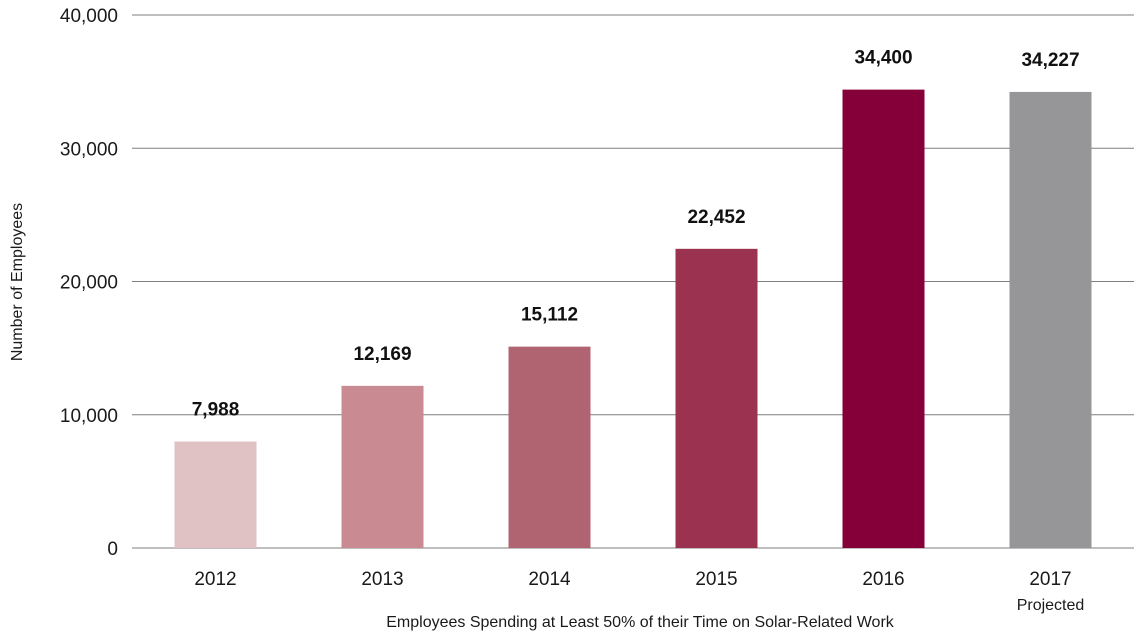 The image size is (1147, 635). I want to click on y-tick-label: 0, so click(112, 549).